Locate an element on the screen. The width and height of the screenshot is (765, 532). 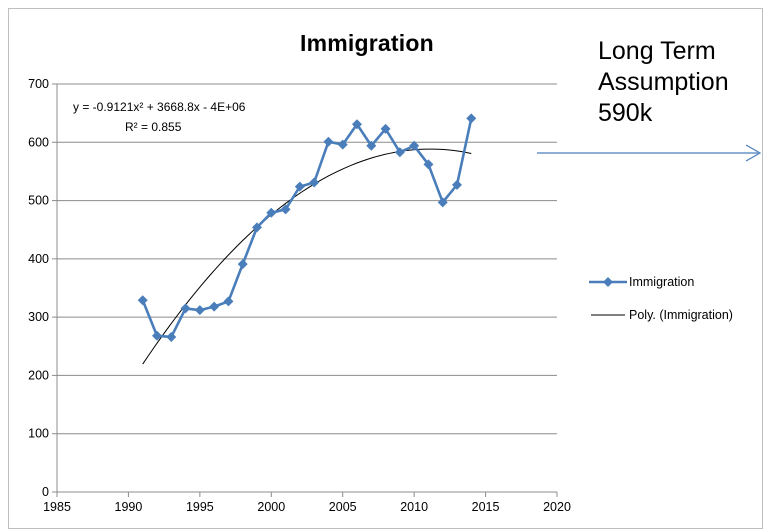
x-tick-label: 1985 is located at coordinates (57, 507).